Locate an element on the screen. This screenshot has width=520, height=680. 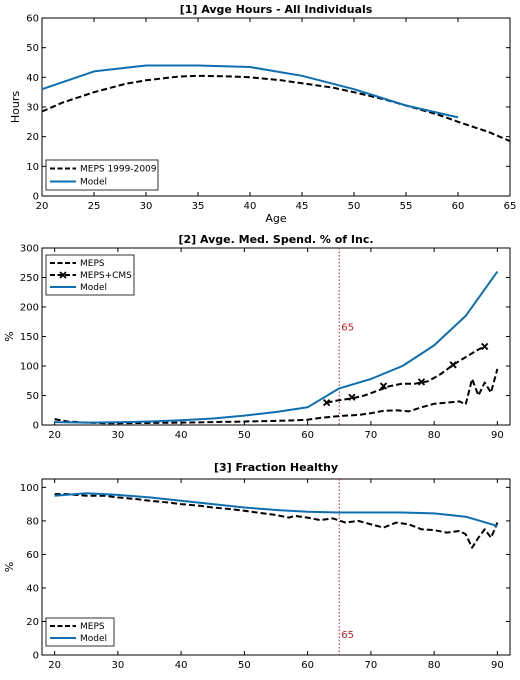
y-axis-label: Hours is located at coordinates (15, 107).